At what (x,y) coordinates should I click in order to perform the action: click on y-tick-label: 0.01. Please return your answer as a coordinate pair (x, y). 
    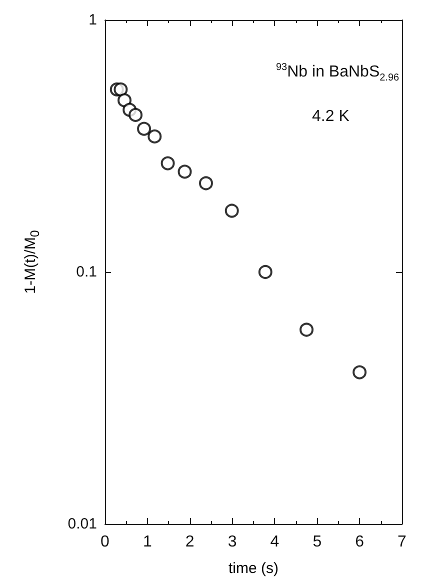
    Looking at the image, I should click on (82, 524).